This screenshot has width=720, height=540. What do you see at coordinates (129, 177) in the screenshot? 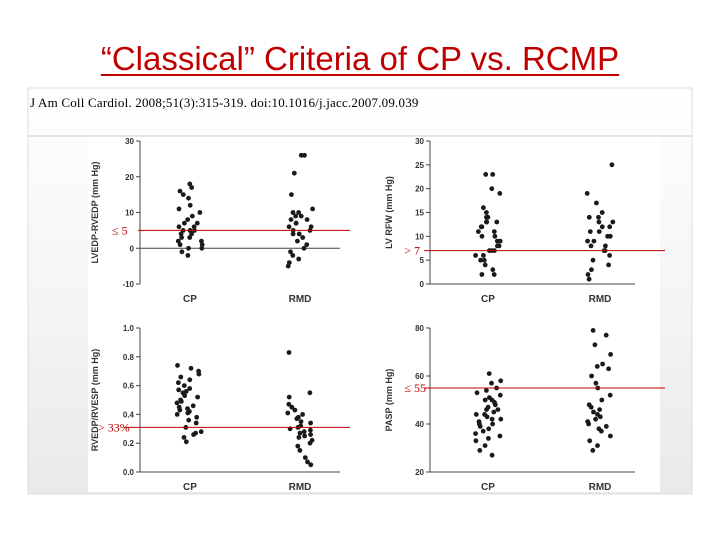
I see `y-tick-label: 20` at bounding box center [129, 177].